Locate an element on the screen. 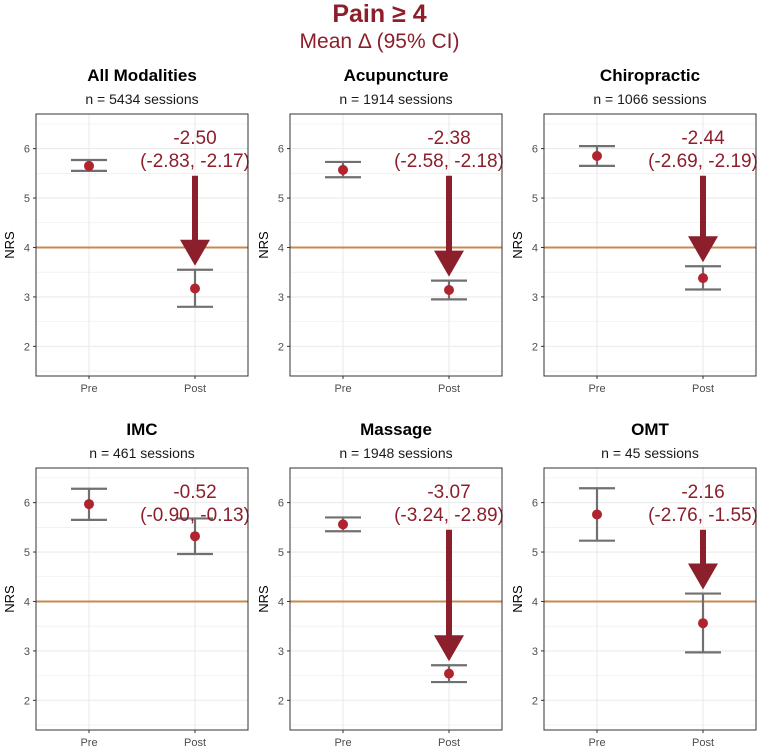 The image size is (759, 746). facet-title: Massage is located at coordinates (396, 429).